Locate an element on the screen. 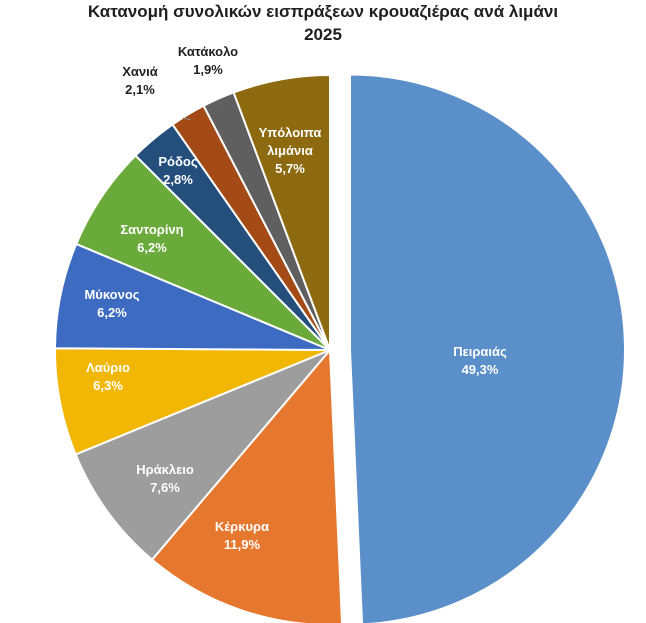 Image resolution: width=646 pixels, height=623 pixels. slice-name: Ρόδος is located at coordinates (177, 161).